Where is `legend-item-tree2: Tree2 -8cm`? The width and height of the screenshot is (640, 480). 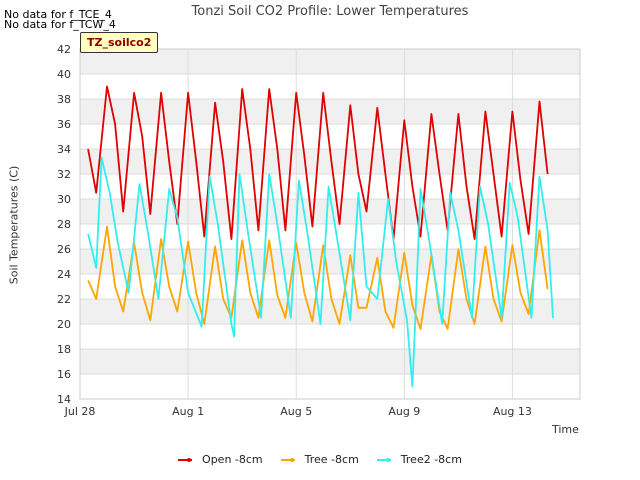 legend-item-tree2: Tree2 -8cm is located at coordinates (419, 459).